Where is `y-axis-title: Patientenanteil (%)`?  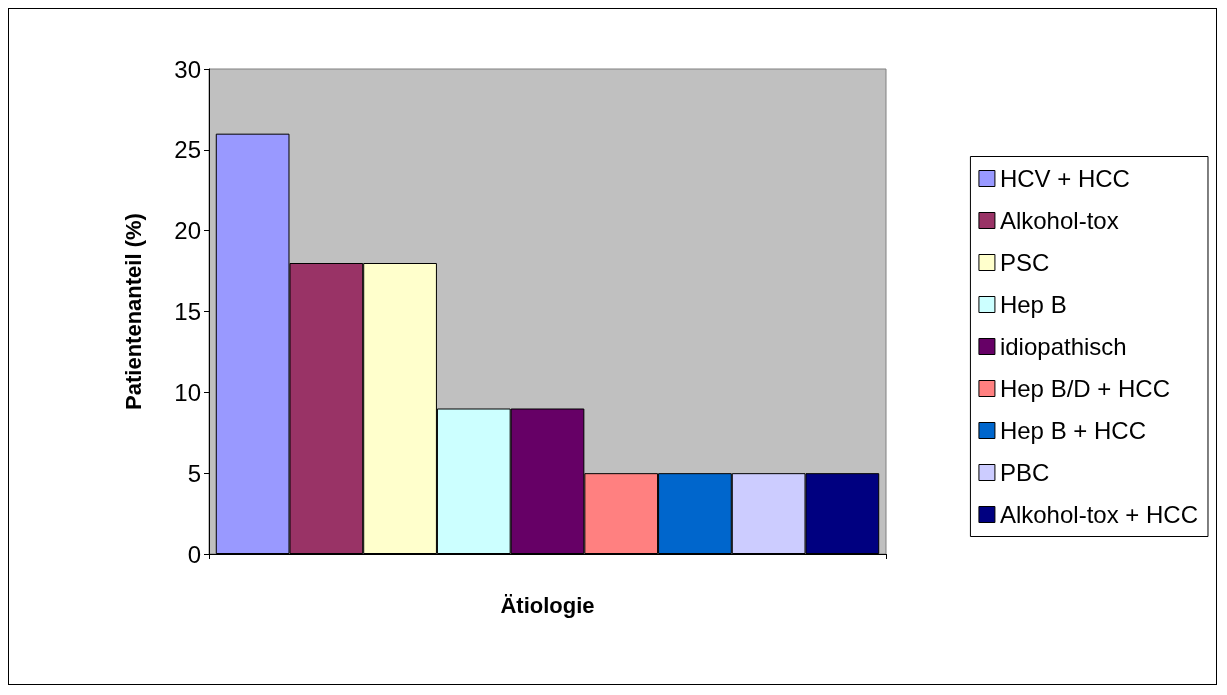
y-axis-title: Patientenanteil (%) is located at coordinates (133, 311).